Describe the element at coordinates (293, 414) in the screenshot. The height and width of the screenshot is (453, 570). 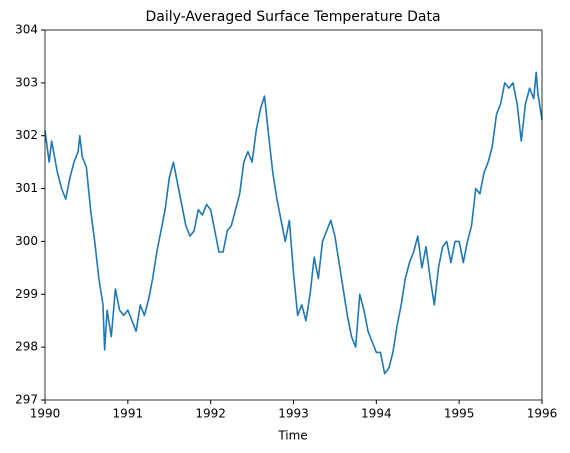
I see `x-tick-label: 1993` at that location.